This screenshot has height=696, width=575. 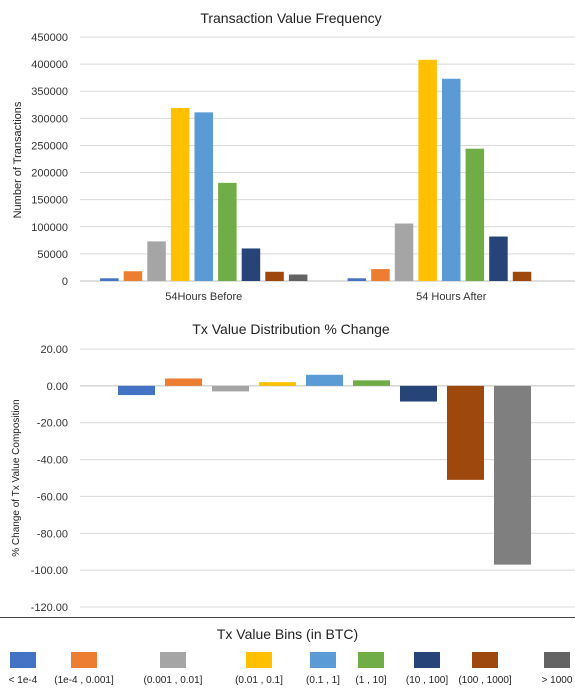 What do you see at coordinates (54, 350) in the screenshot?
I see `chart2-y-tick: 20.00` at bounding box center [54, 350].